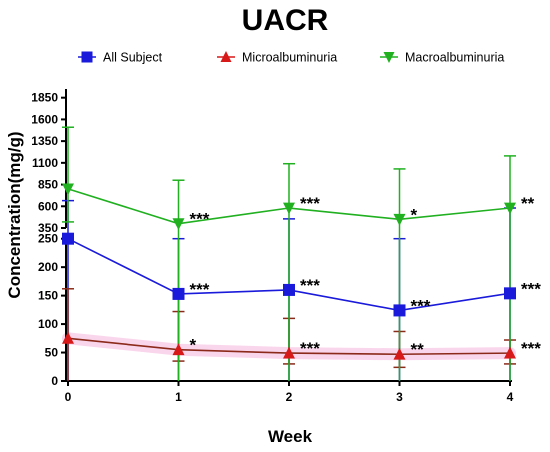 The image size is (550, 452). What do you see at coordinates (454, 58) in the screenshot?
I see `legend-label: Macroalbuminuria` at bounding box center [454, 58].